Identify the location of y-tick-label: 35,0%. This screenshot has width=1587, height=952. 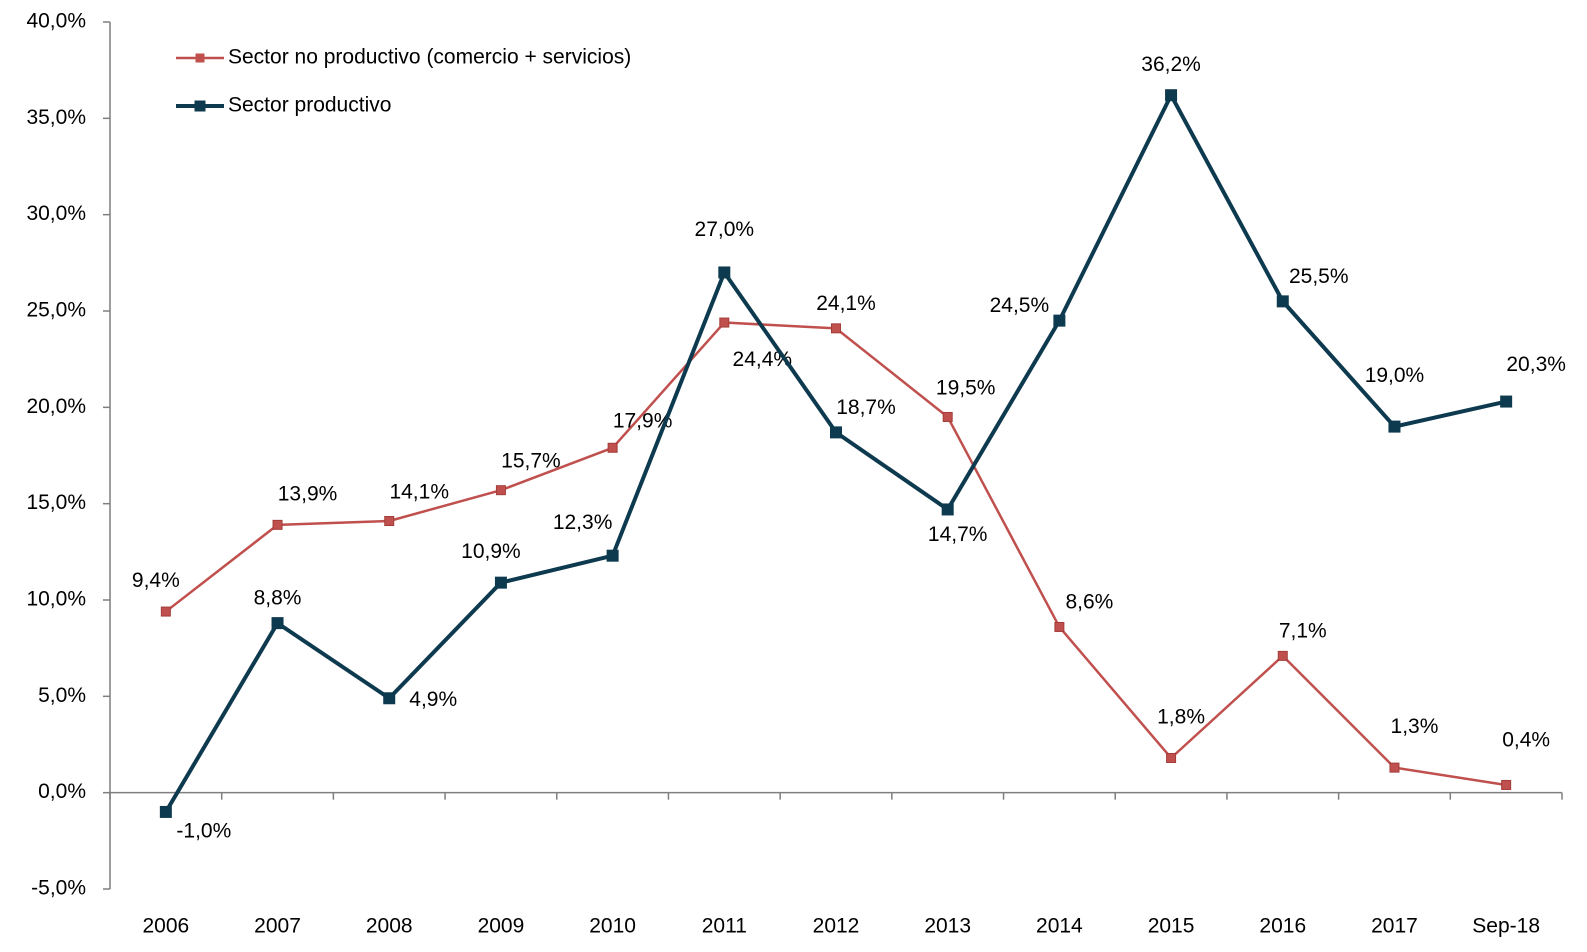
(56, 117).